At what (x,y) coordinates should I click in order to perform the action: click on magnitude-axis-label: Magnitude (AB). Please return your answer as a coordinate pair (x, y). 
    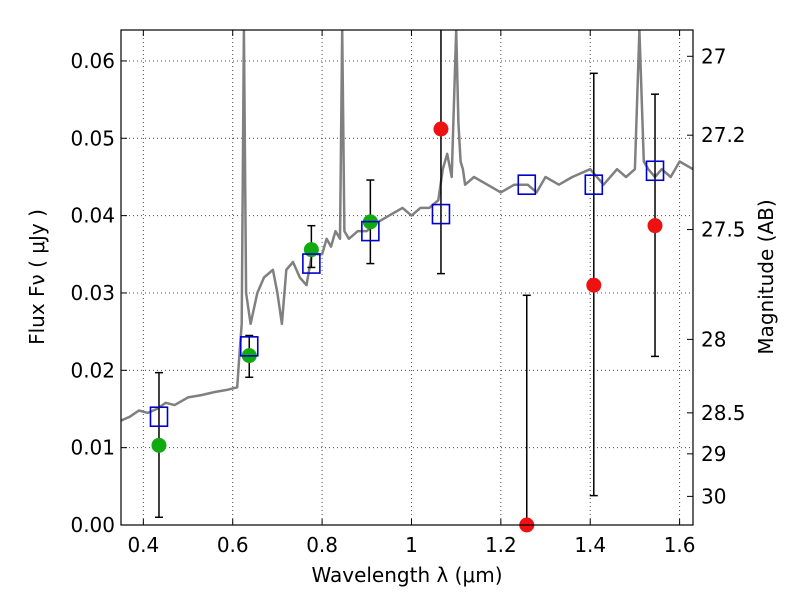
    Looking at the image, I should click on (766, 276).